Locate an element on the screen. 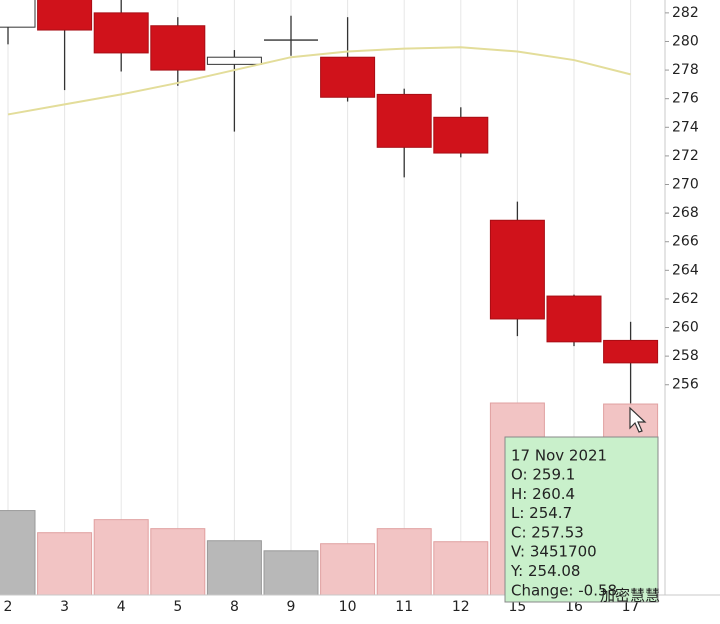 Image resolution: width=720 pixels, height=624 pixels. y-tick-label: 262 is located at coordinates (685, 299).